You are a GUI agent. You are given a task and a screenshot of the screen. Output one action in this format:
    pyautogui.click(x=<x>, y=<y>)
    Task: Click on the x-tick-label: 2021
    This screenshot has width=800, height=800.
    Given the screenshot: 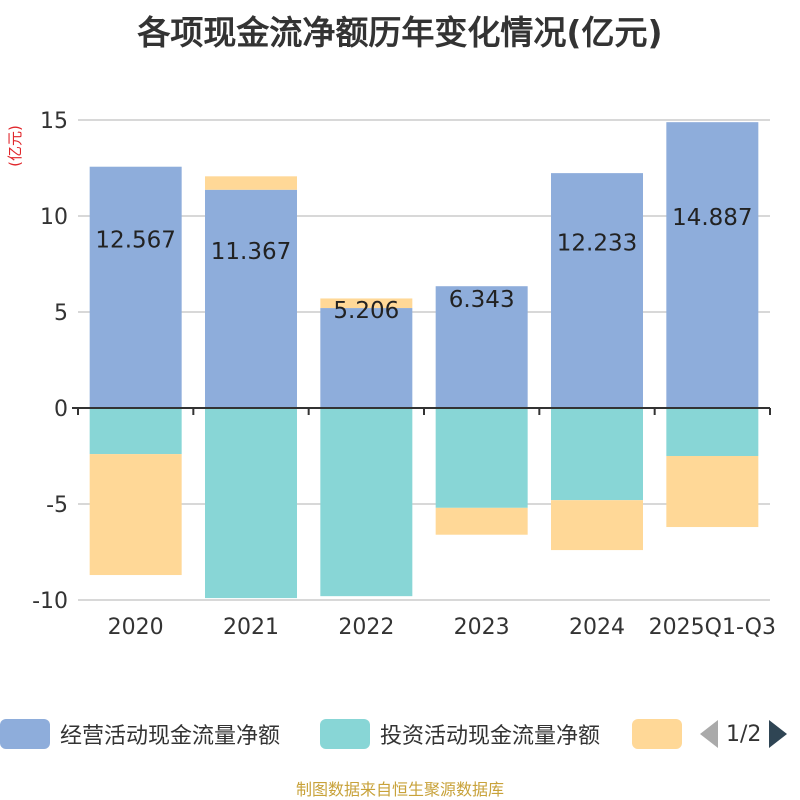 What is the action you would take?
    pyautogui.click(x=251, y=627)
    